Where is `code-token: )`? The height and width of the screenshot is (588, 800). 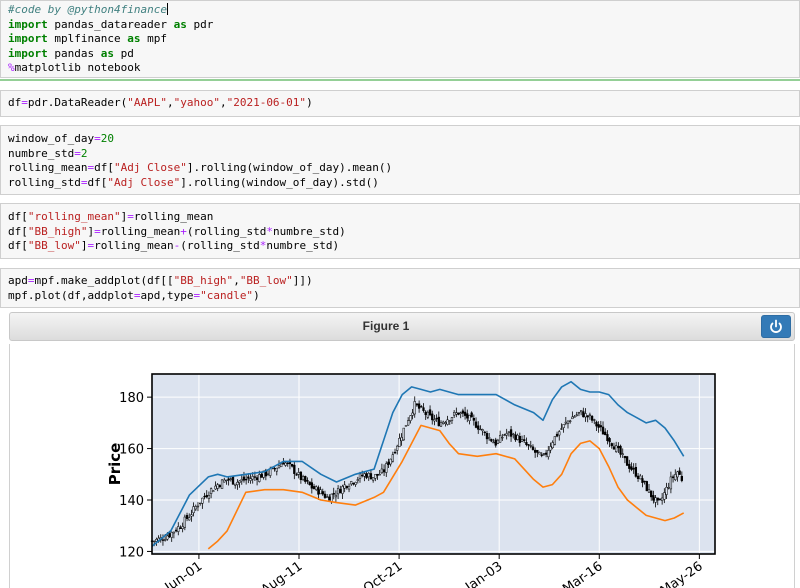
code-token: ) is located at coordinates (309, 102).